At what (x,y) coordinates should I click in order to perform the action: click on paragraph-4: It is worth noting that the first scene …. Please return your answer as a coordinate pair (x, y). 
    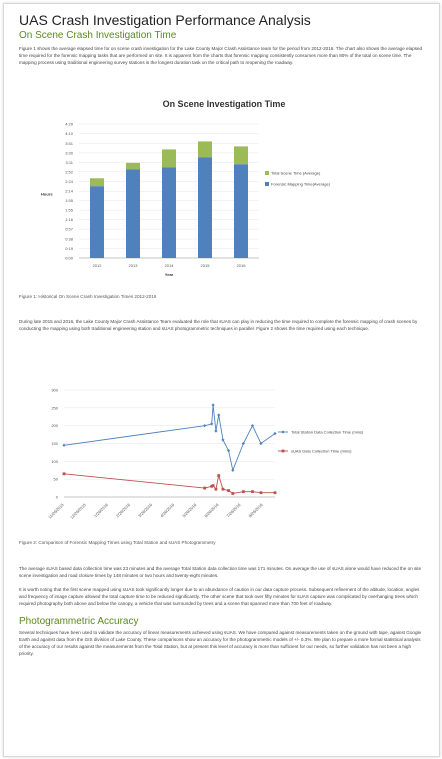
    Looking at the image, I should click on (219, 596).